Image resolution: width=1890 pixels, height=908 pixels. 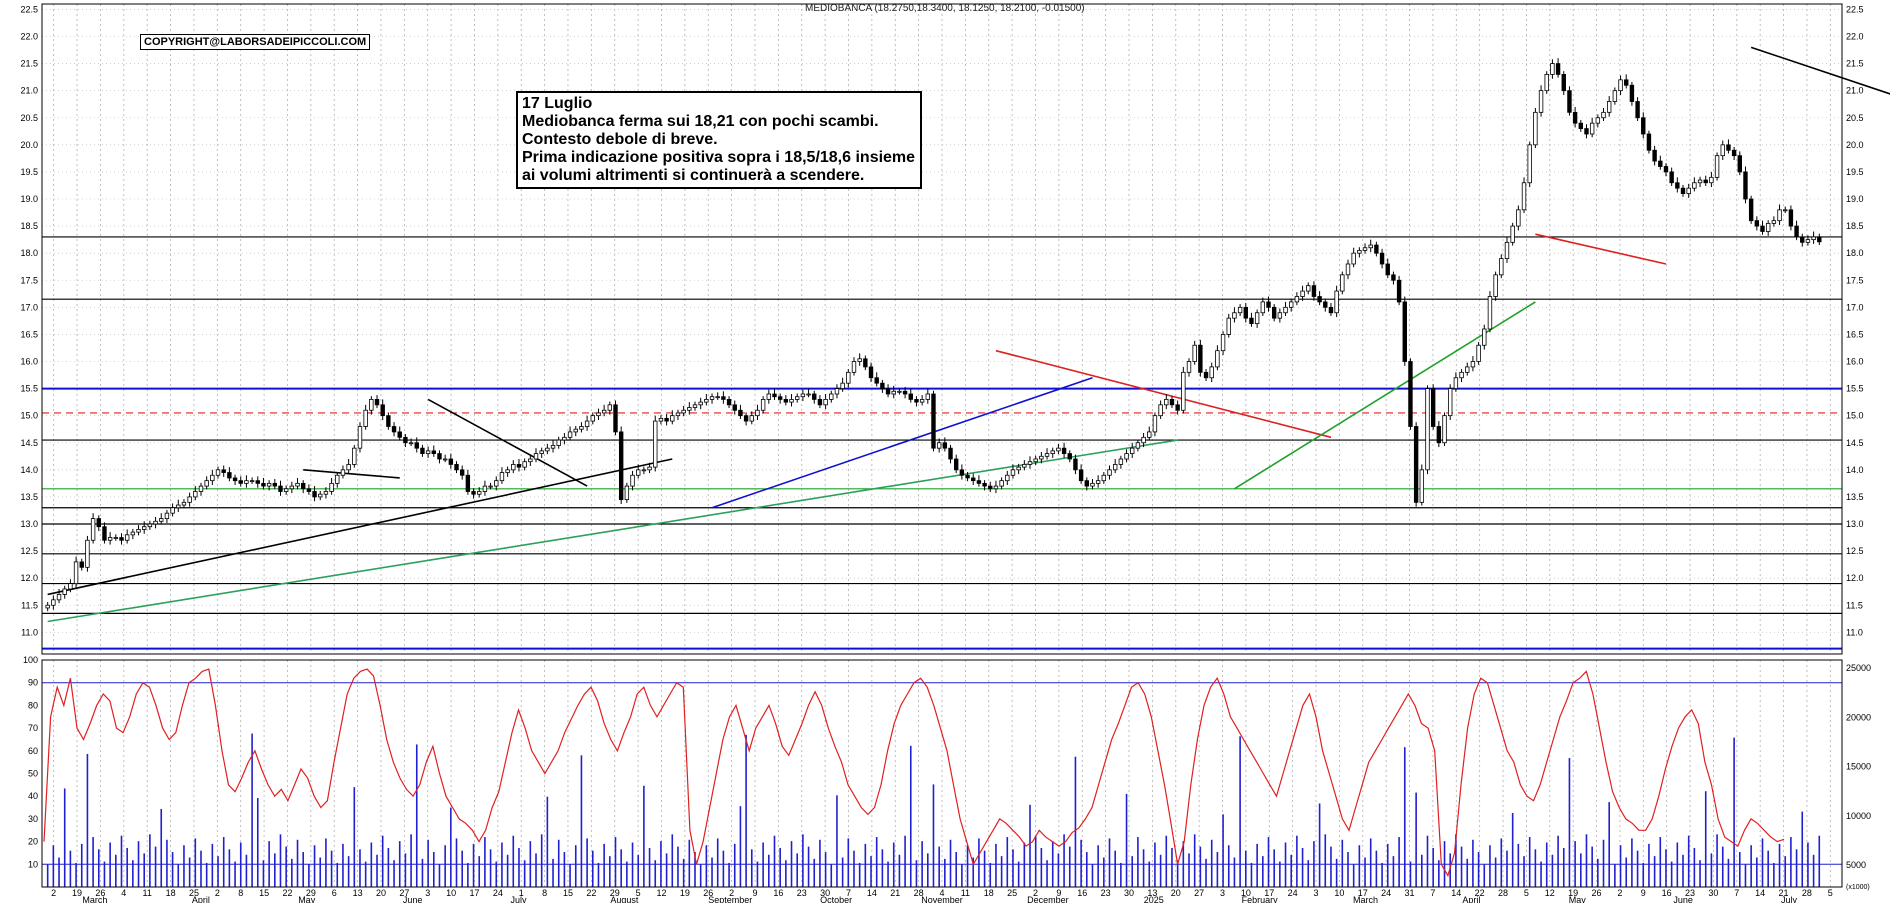 What do you see at coordinates (1152, 893) in the screenshot?
I see `x-day-tick-label: 13` at bounding box center [1152, 893].